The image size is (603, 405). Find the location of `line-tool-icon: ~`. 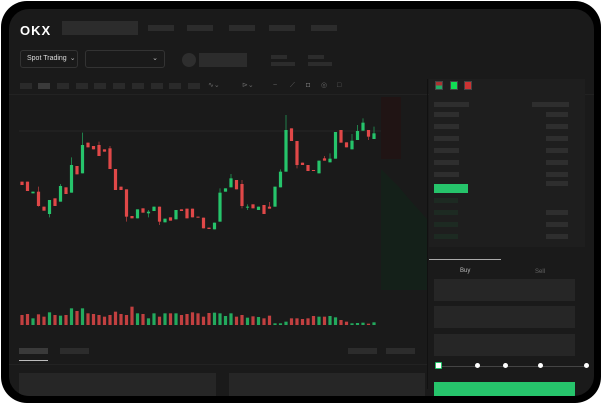

line-tool-icon: ~ is located at coordinates (275, 85).